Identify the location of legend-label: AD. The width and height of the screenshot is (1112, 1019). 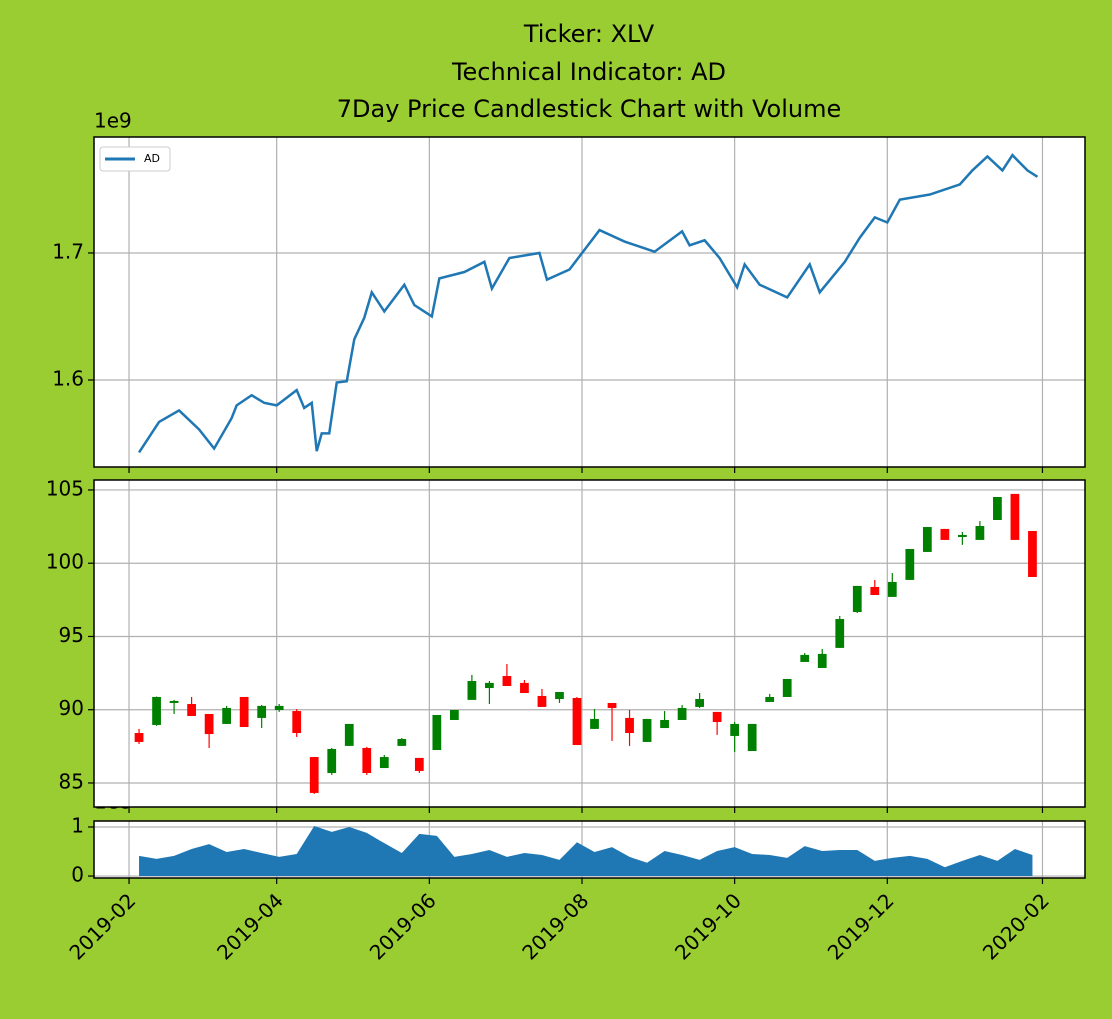
(152, 158).